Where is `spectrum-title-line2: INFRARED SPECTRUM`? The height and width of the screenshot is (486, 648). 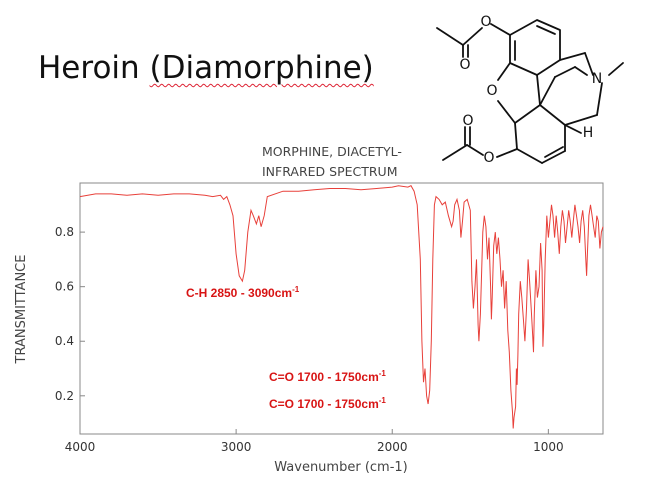 spectrum-title-line2: INFRARED SPECTRUM is located at coordinates (330, 171).